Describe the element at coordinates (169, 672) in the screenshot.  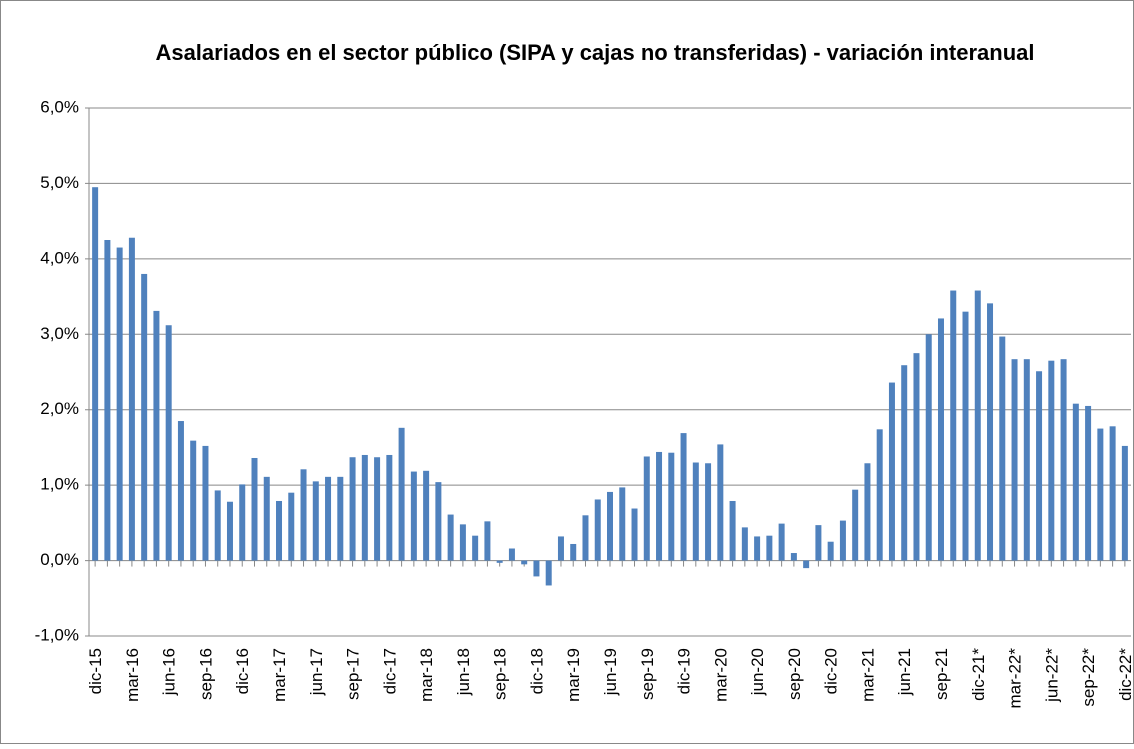
I see `x-tick-label: jun-16` at that location.